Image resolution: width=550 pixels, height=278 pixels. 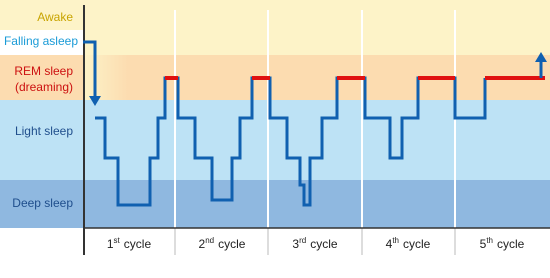 I want to click on cycle-label: 5th cycle, so click(x=502, y=243).